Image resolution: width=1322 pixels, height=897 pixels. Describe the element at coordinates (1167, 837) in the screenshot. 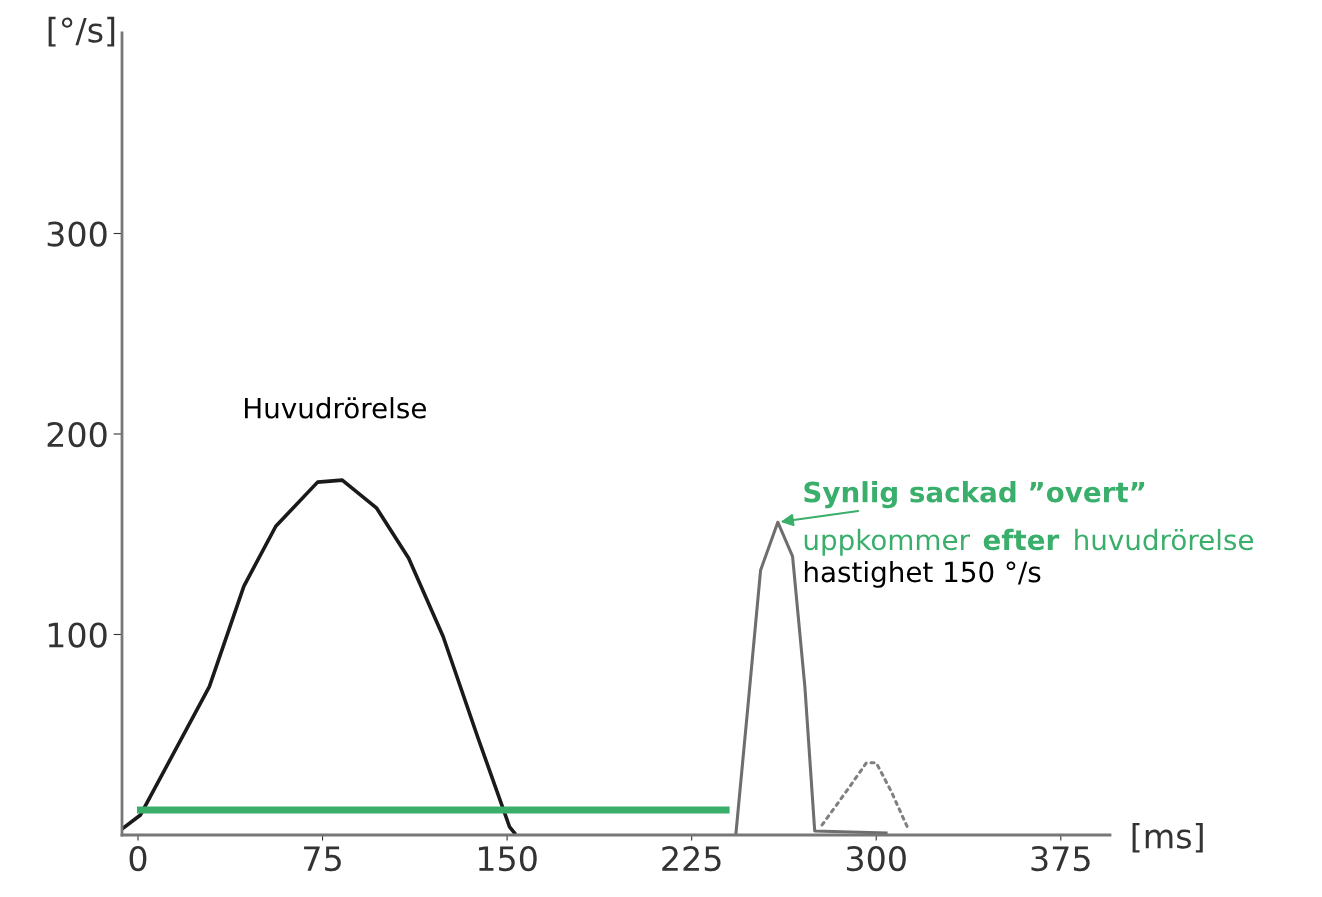

I see `x-axis-title: [ms]` at that location.